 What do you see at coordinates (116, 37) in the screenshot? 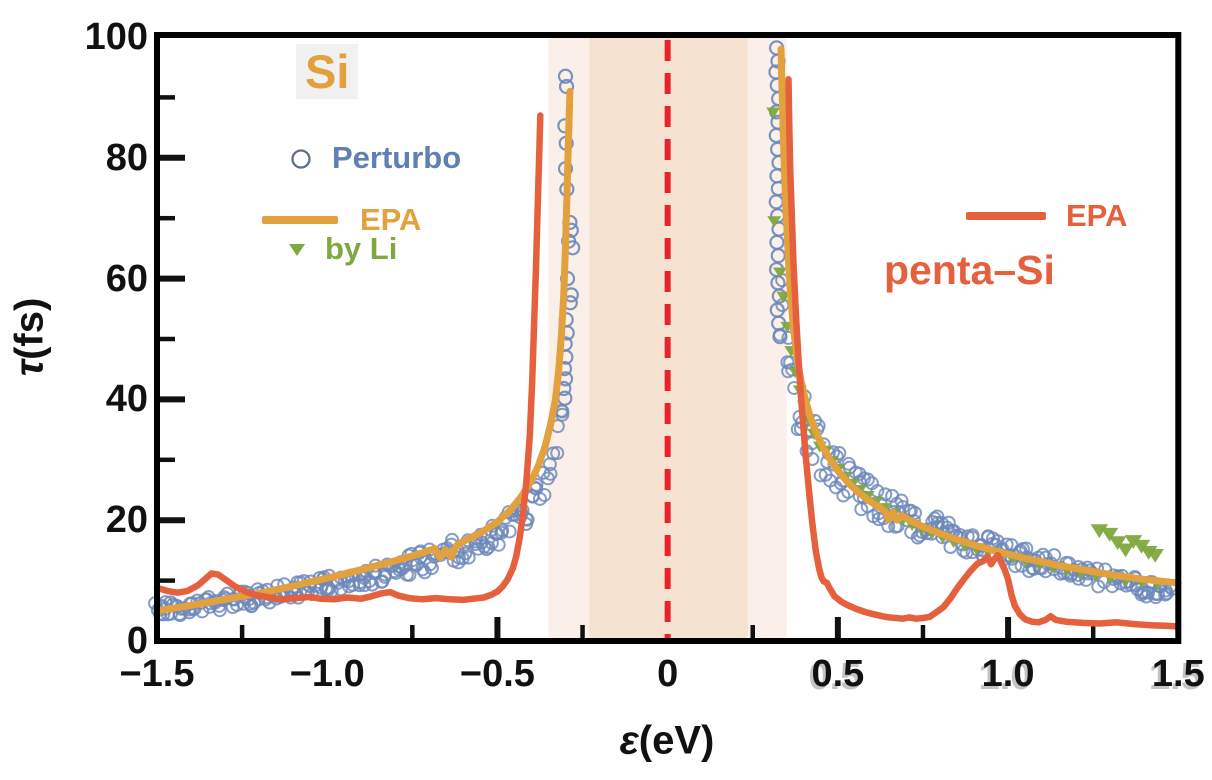
I see `y-tick-label: 100` at bounding box center [116, 37].